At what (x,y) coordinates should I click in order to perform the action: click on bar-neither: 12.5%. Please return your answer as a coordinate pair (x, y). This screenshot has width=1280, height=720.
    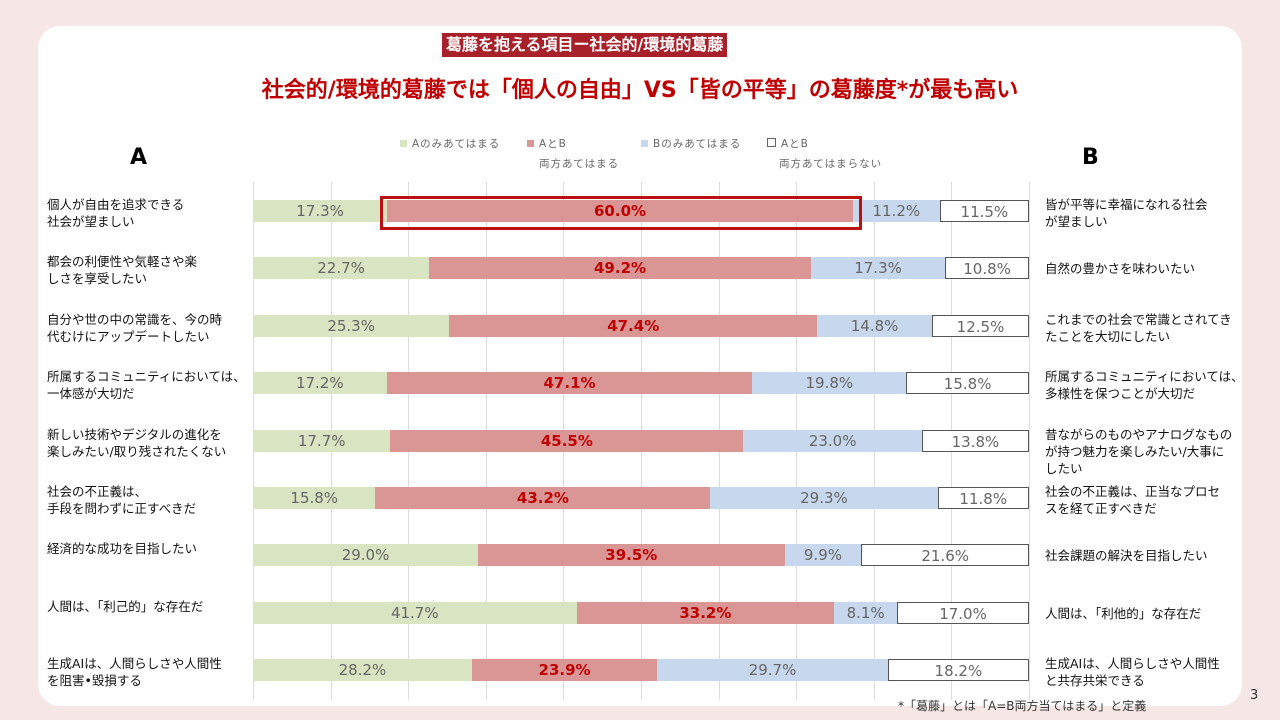
    Looking at the image, I should click on (980, 325).